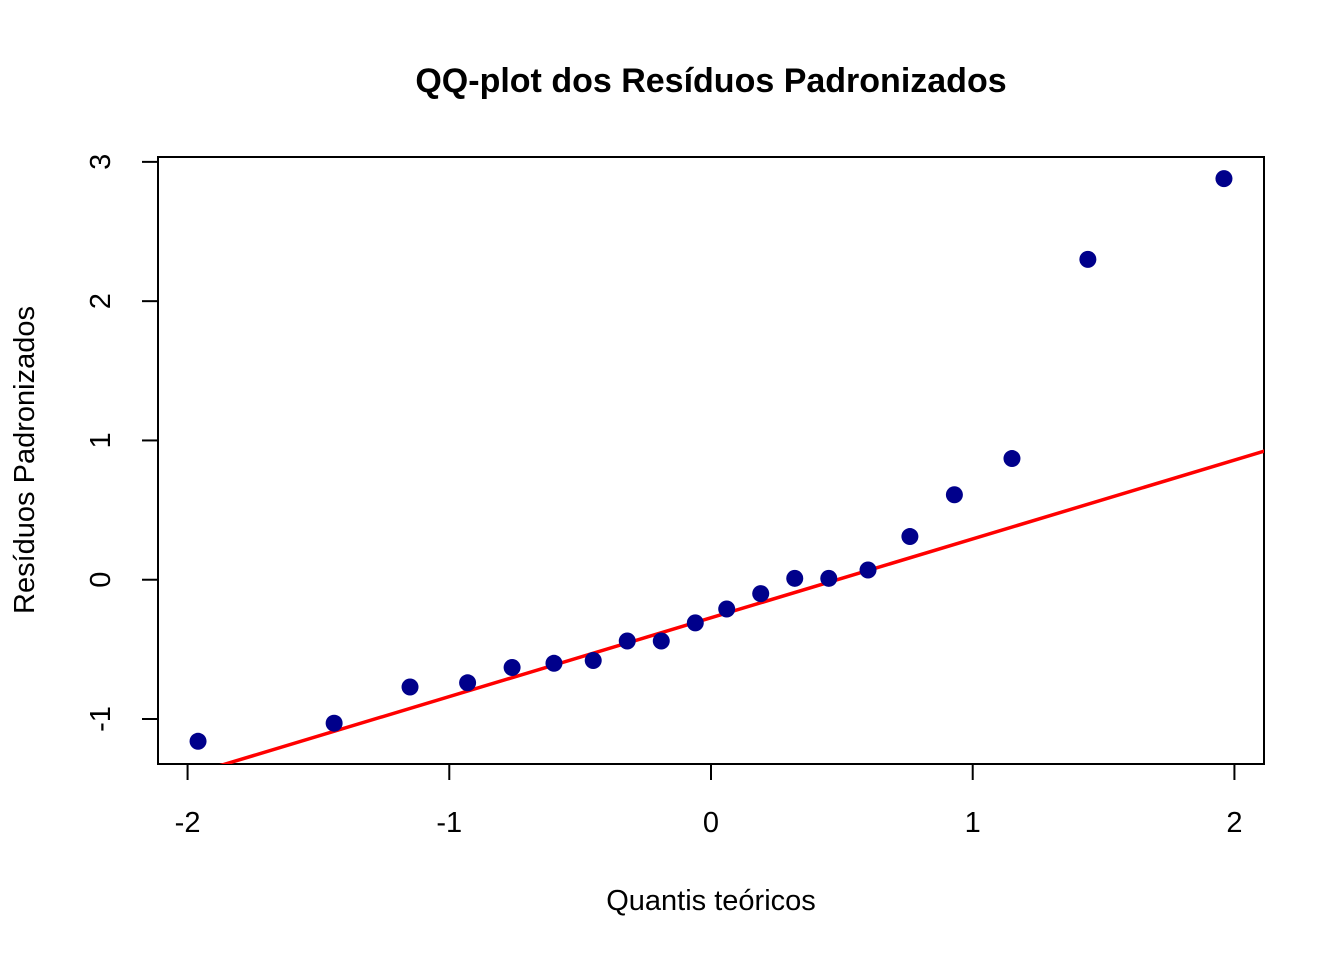 This screenshot has height=960, width=1344. What do you see at coordinates (1234, 823) in the screenshot?
I see `x-tick-label: 2` at bounding box center [1234, 823].